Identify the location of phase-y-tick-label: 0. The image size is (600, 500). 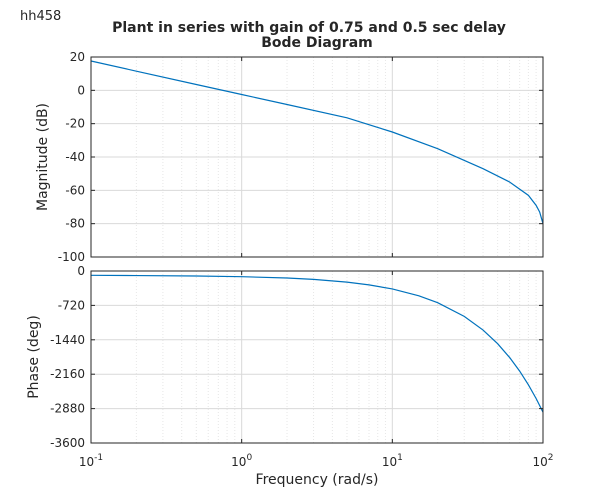
(81, 271).